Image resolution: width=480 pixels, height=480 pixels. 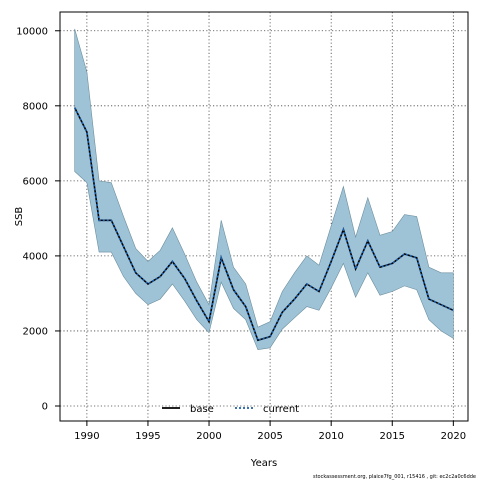 What do you see at coordinates (86, 436) in the screenshot?
I see `x-tick-label-1990: 1990` at bounding box center [86, 436].